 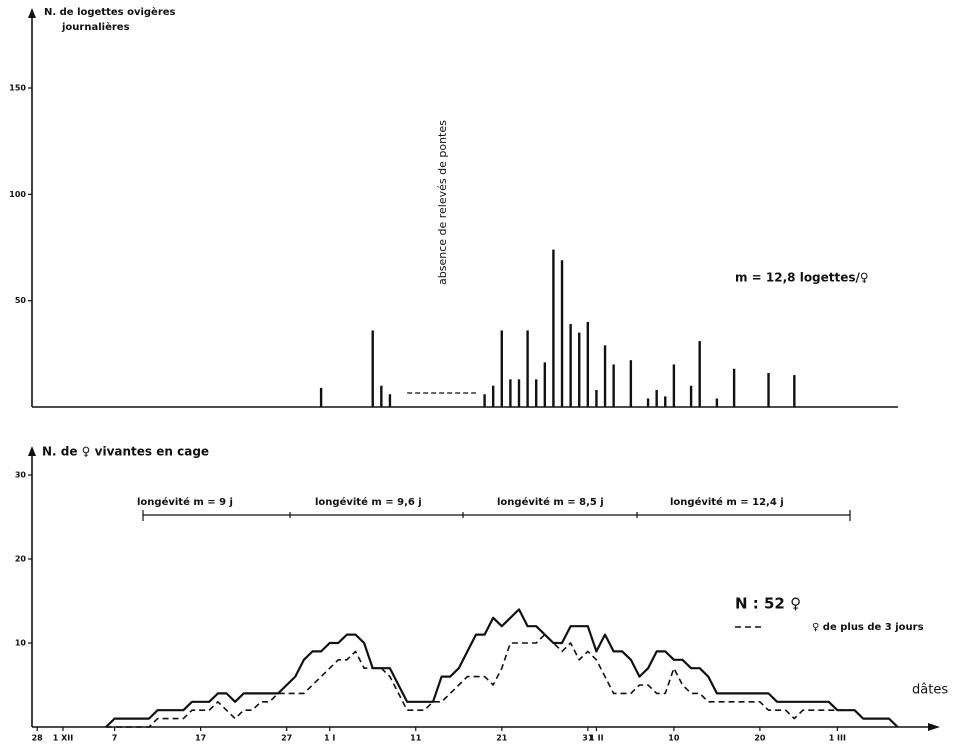 What do you see at coordinates (17, 88) in the screenshot?
I see `y-tick-label: 150` at bounding box center [17, 88].